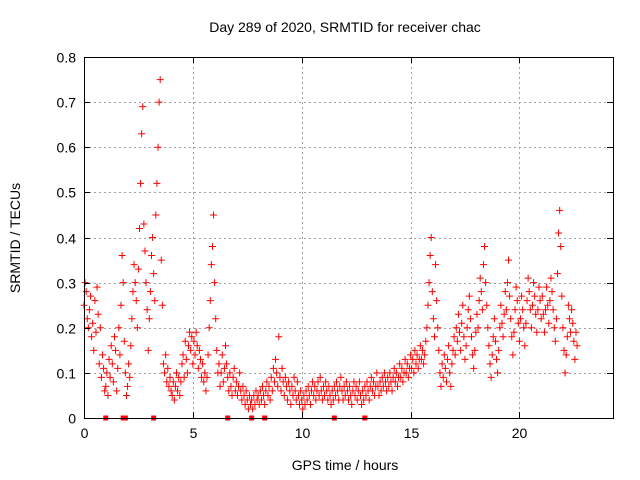 This screenshot has width=640, height=480. What do you see at coordinates (67, 239) in the screenshot?
I see `y-tick-label: 0.4` at bounding box center [67, 239].